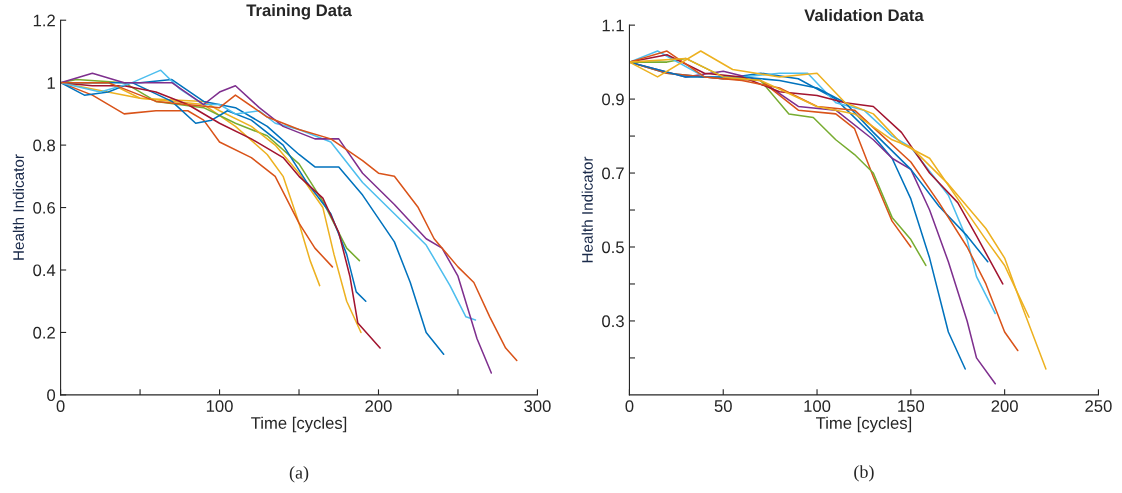 Image resolution: width=1122 pixels, height=493 pixels. Describe the element at coordinates (299, 474) in the screenshot. I see `text: (a)` at that location.